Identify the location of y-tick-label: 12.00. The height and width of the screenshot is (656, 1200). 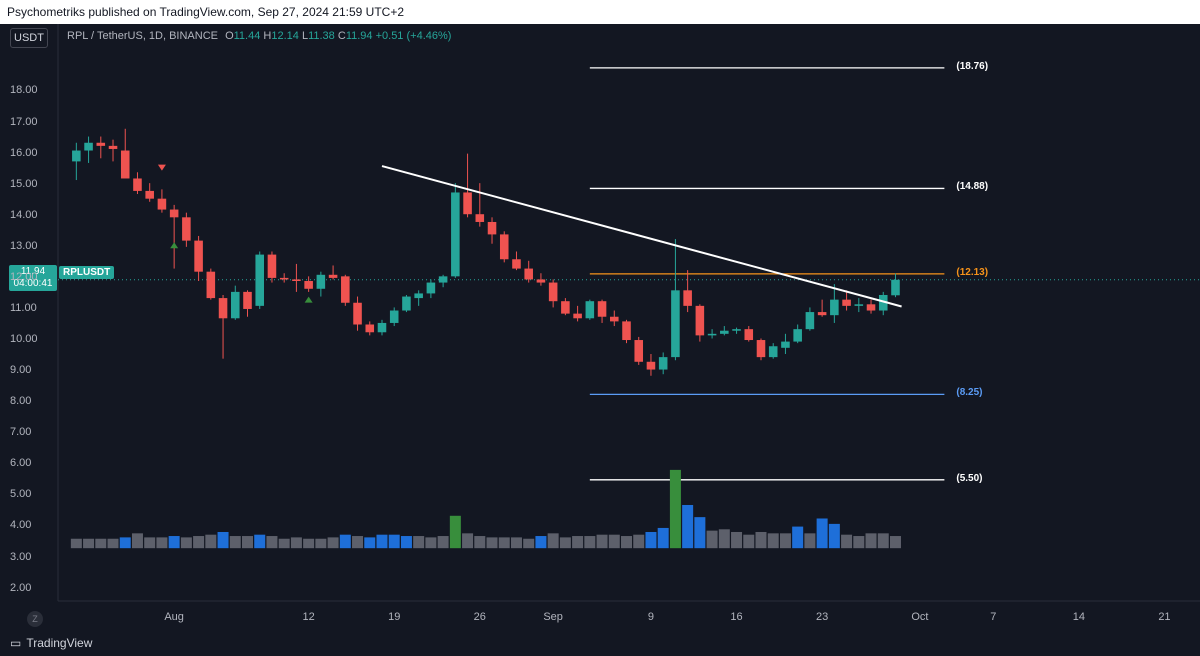
(24, 276).